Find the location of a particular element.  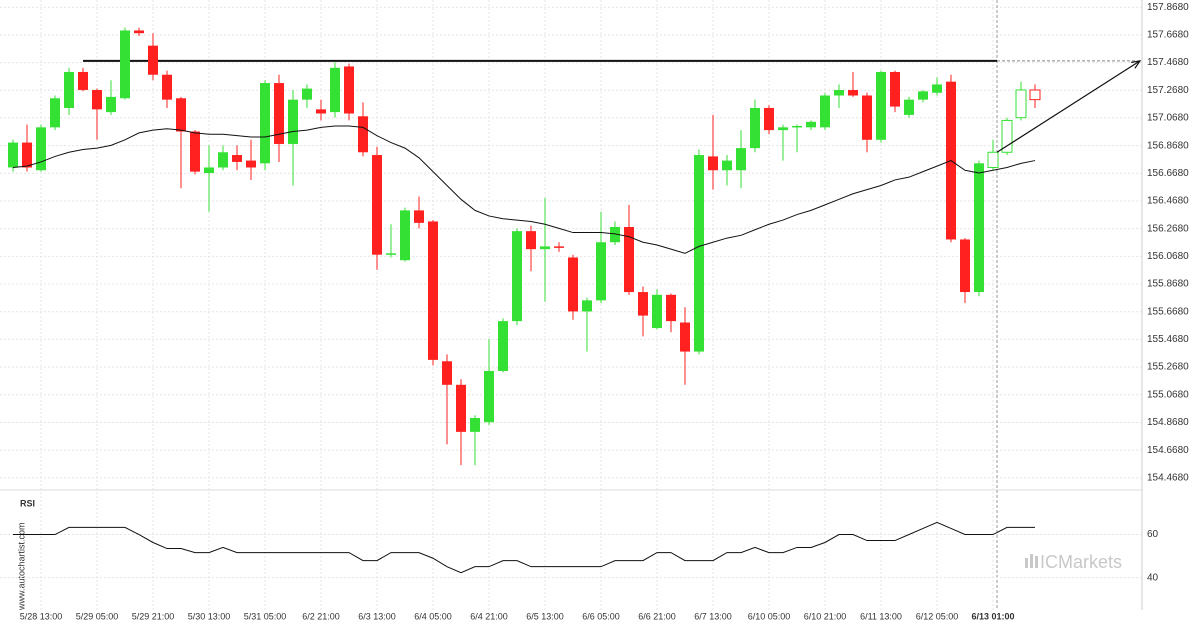

x-tick-label: 5/28 13:00 is located at coordinates (41, 616).